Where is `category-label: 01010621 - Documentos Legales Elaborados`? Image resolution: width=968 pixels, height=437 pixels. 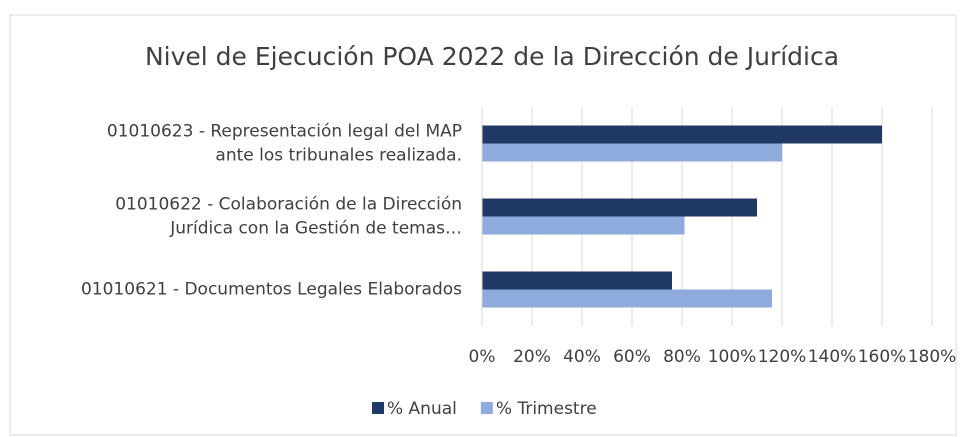 category-label: 01010621 - Documentos Legales Elaborados is located at coordinates (271, 290).